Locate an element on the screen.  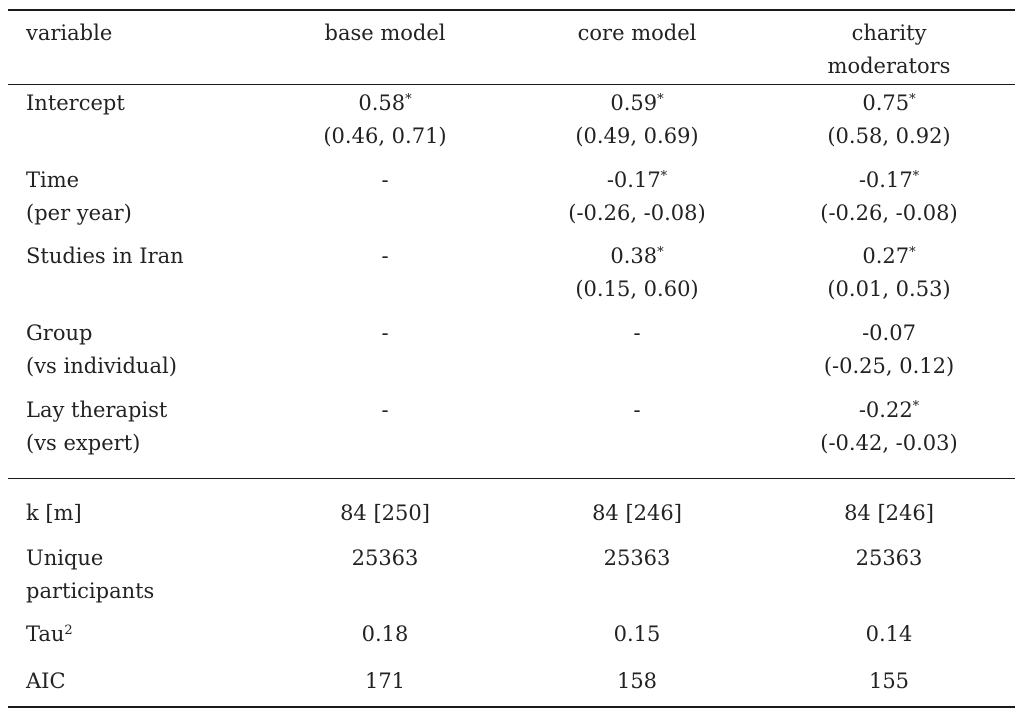
header-charity-line2: moderators is located at coordinates (889, 66).